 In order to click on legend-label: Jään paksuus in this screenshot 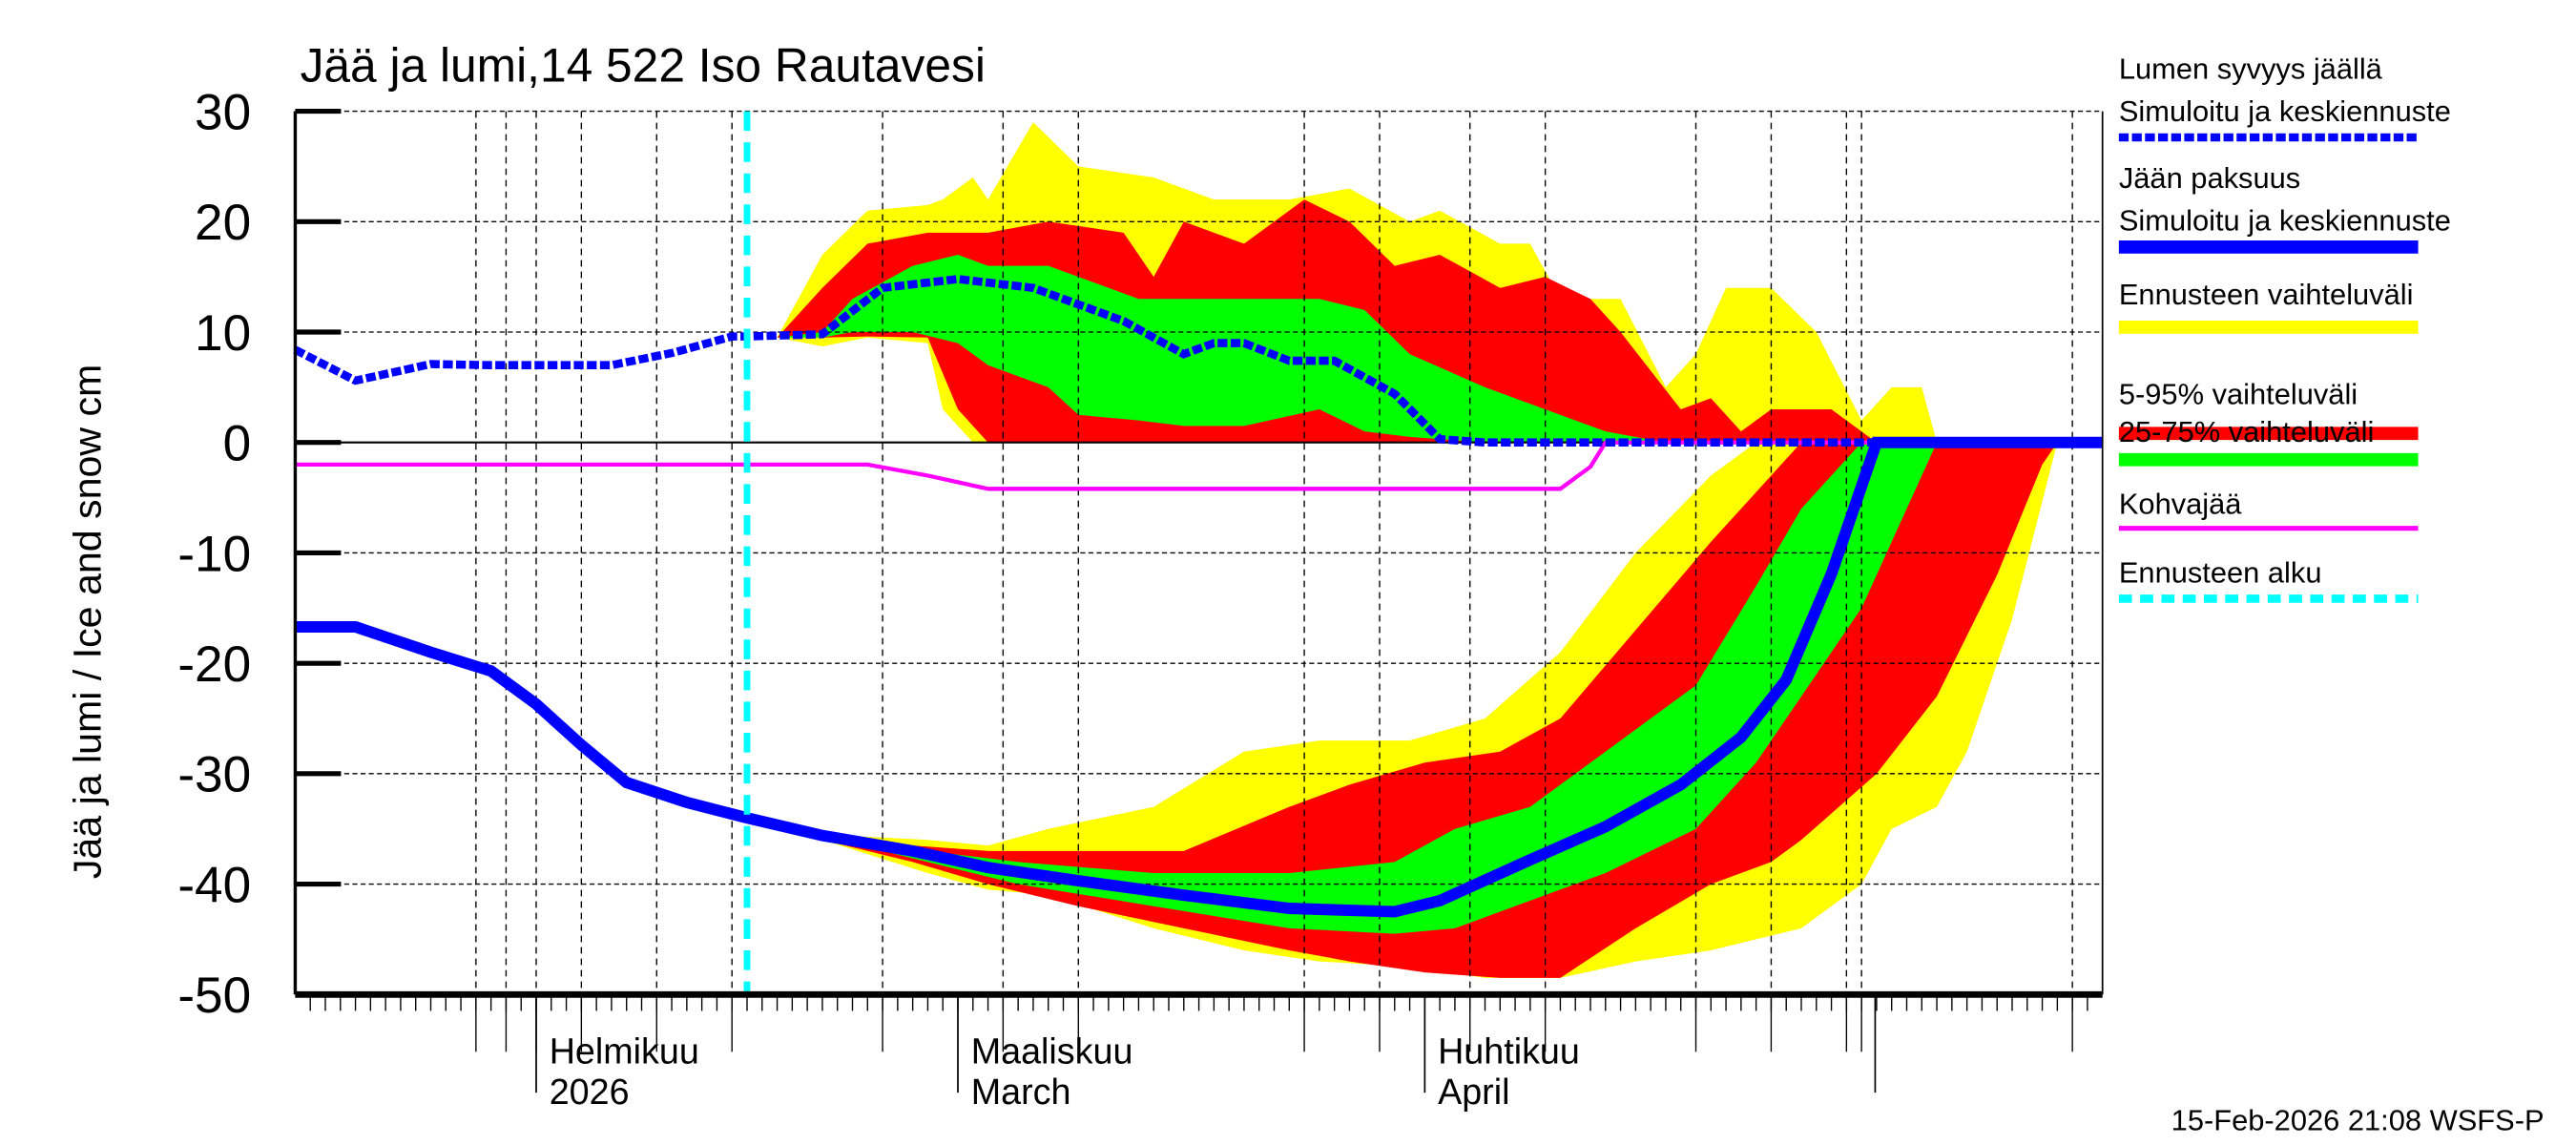, I will do `click(2209, 178)`.